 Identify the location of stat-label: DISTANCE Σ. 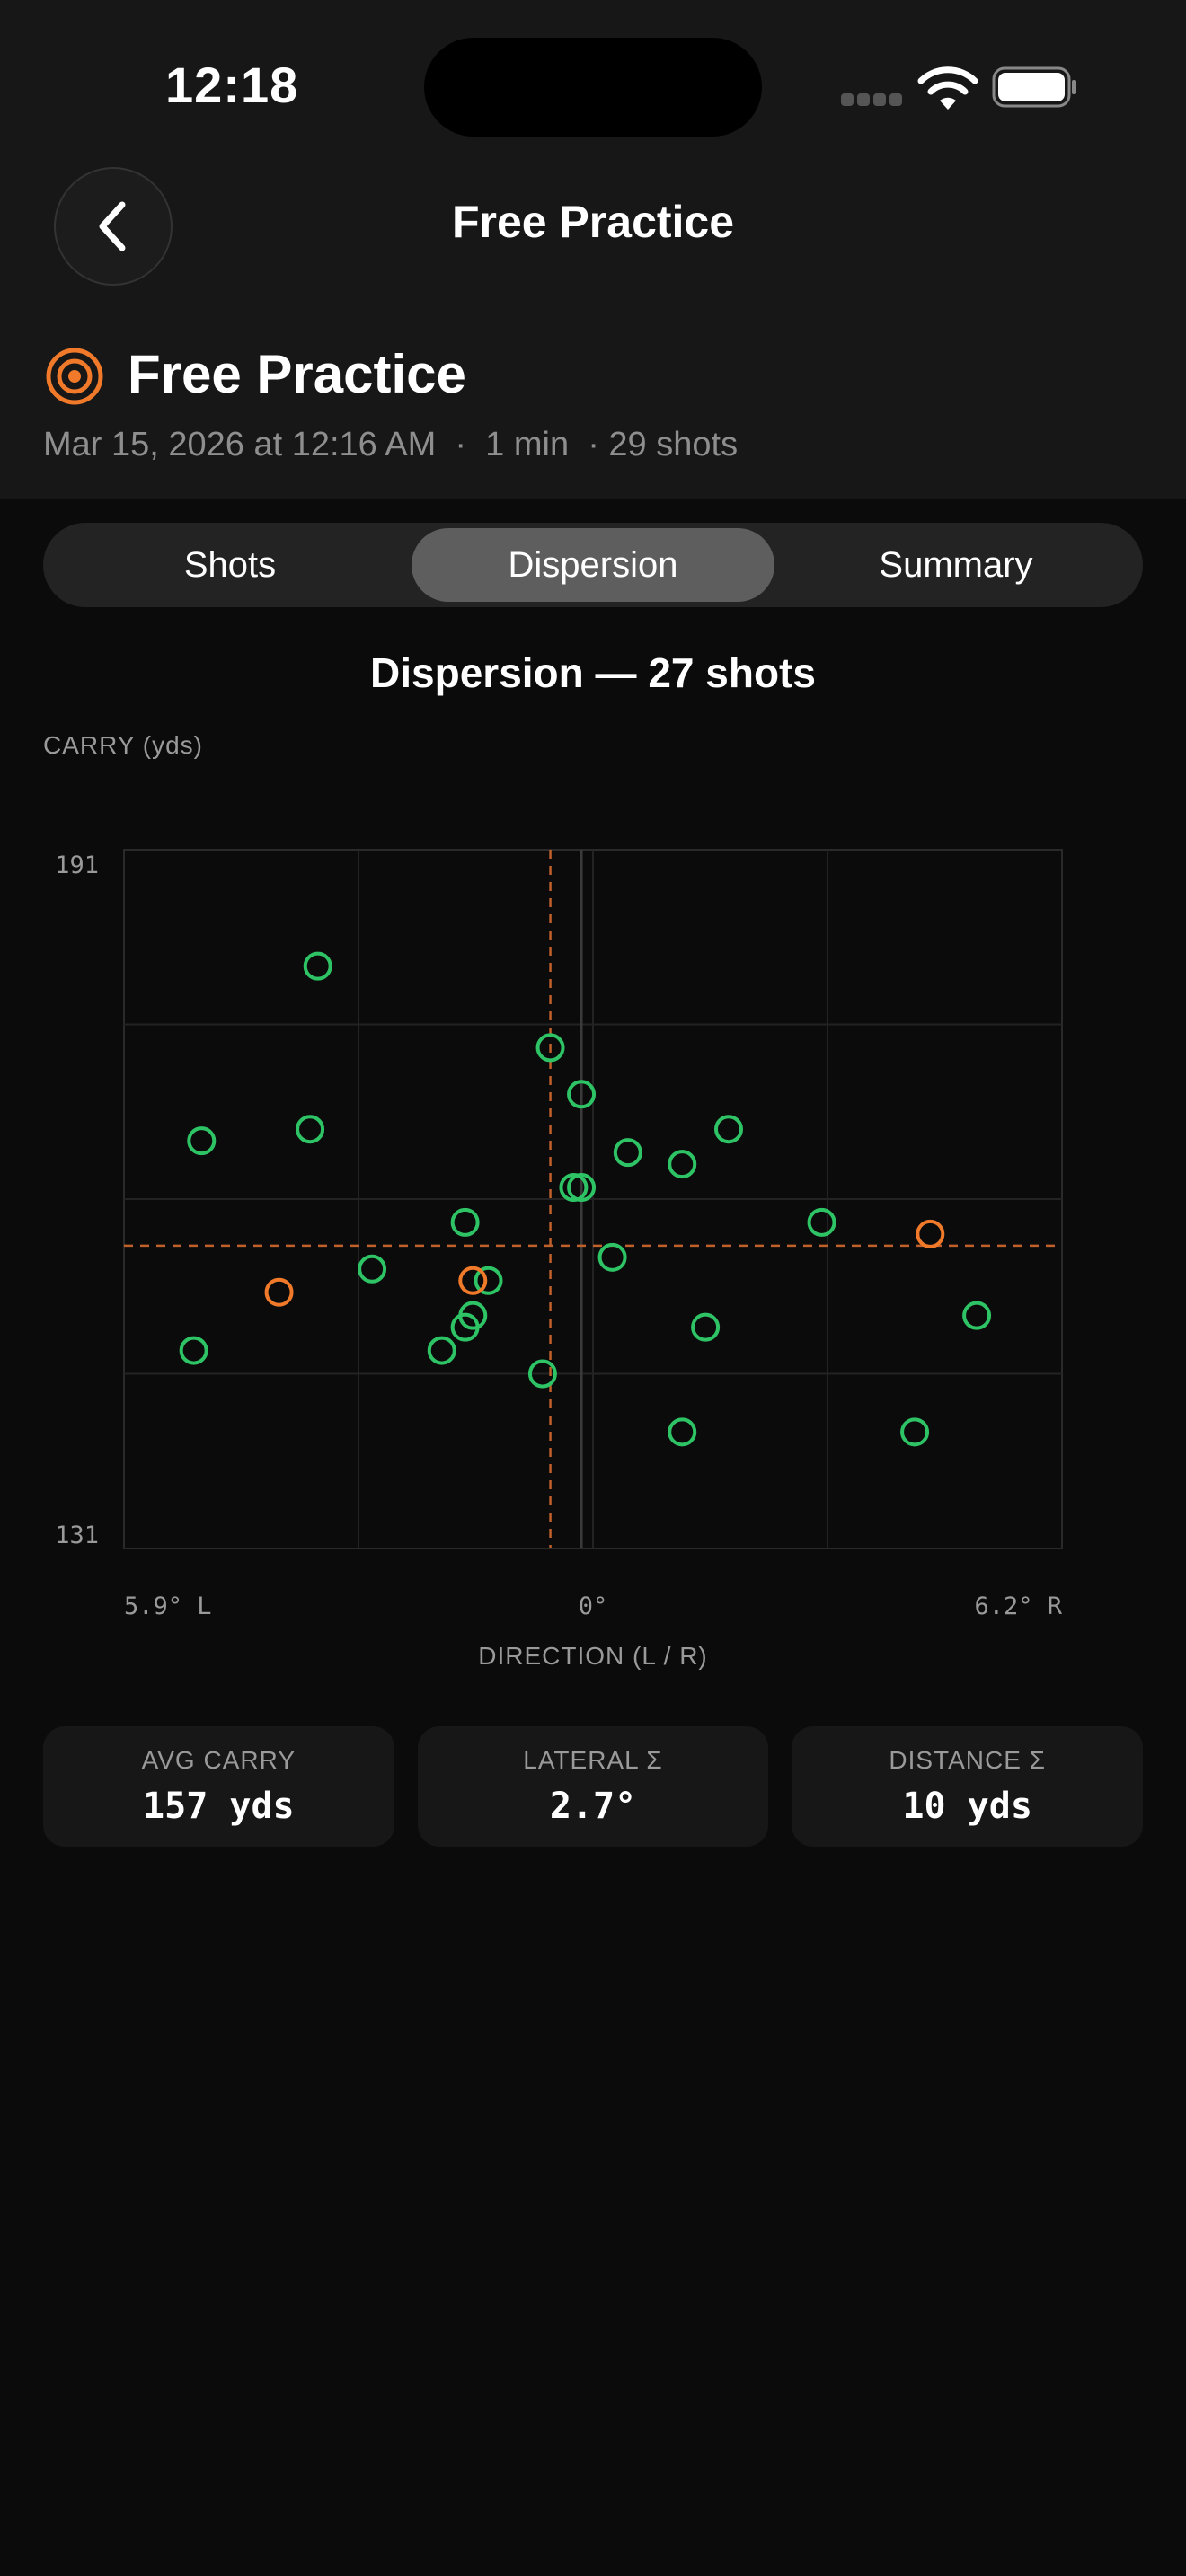
(967, 1760).